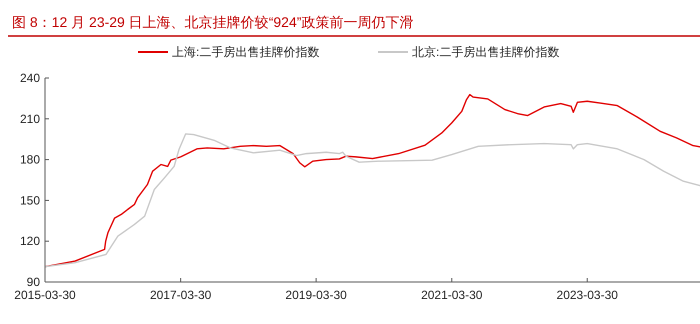 The width and height of the screenshot is (700, 324). I want to click on legend-label: 北京:二手房出售挂牌价指数, so click(486, 52).